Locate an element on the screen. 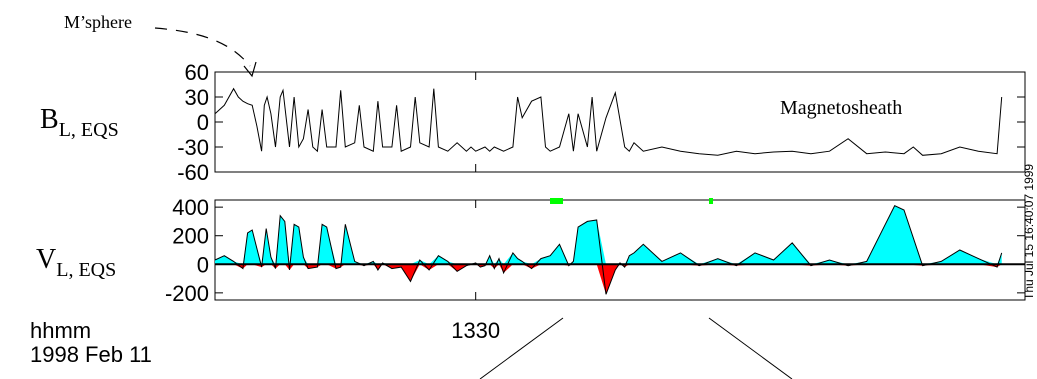  velocity-negative-fill is located at coordinates (608, 279).